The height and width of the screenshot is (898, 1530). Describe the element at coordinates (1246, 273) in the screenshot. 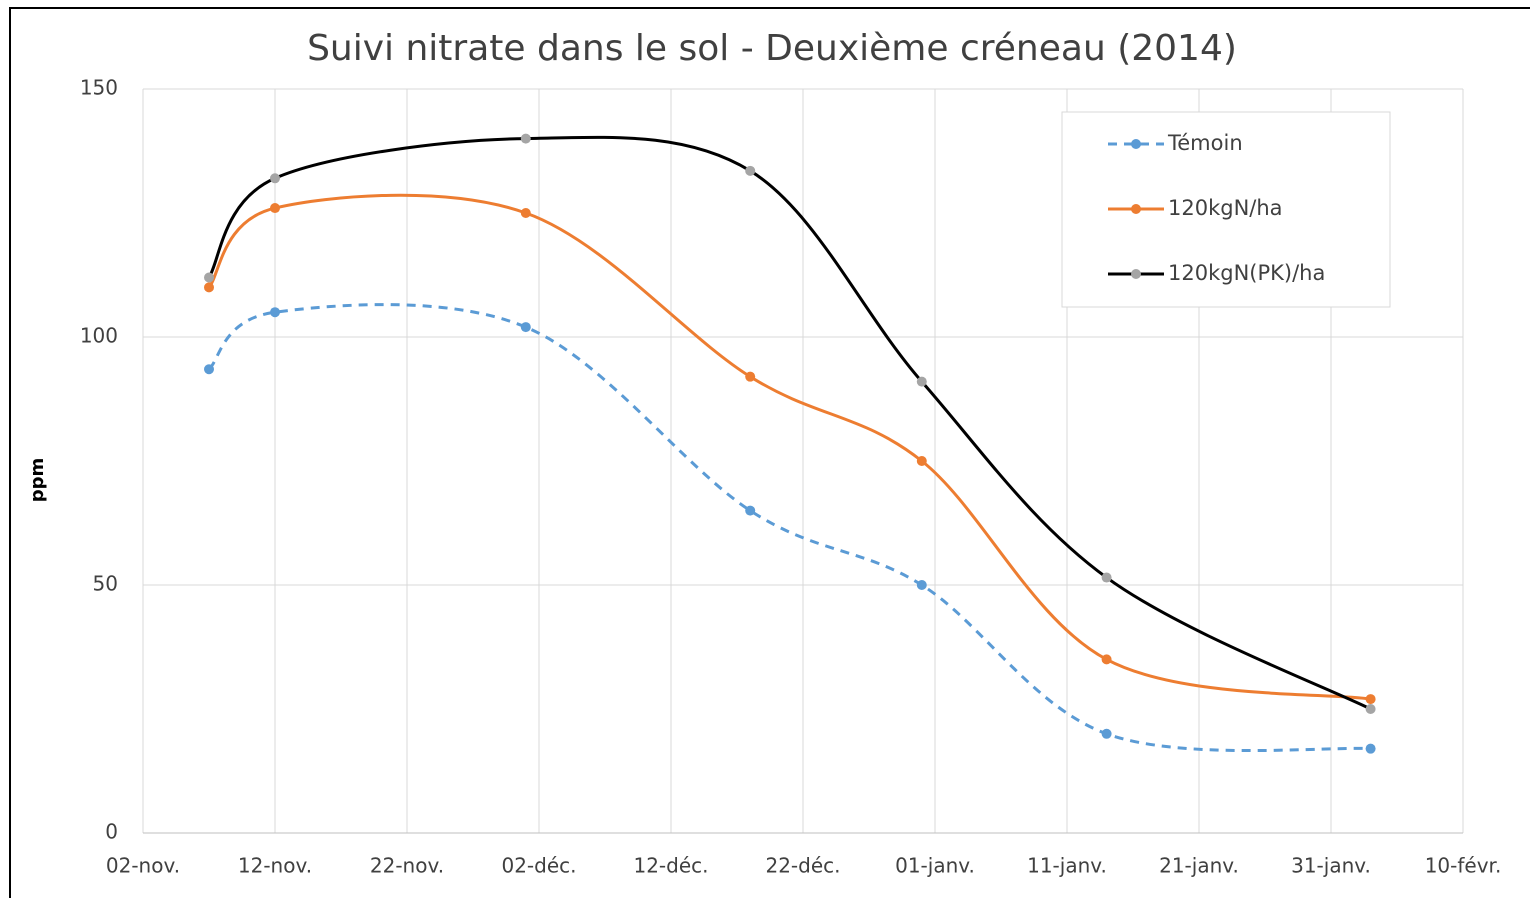

I see `legend-label: 120kgN(PK)/ha` at that location.